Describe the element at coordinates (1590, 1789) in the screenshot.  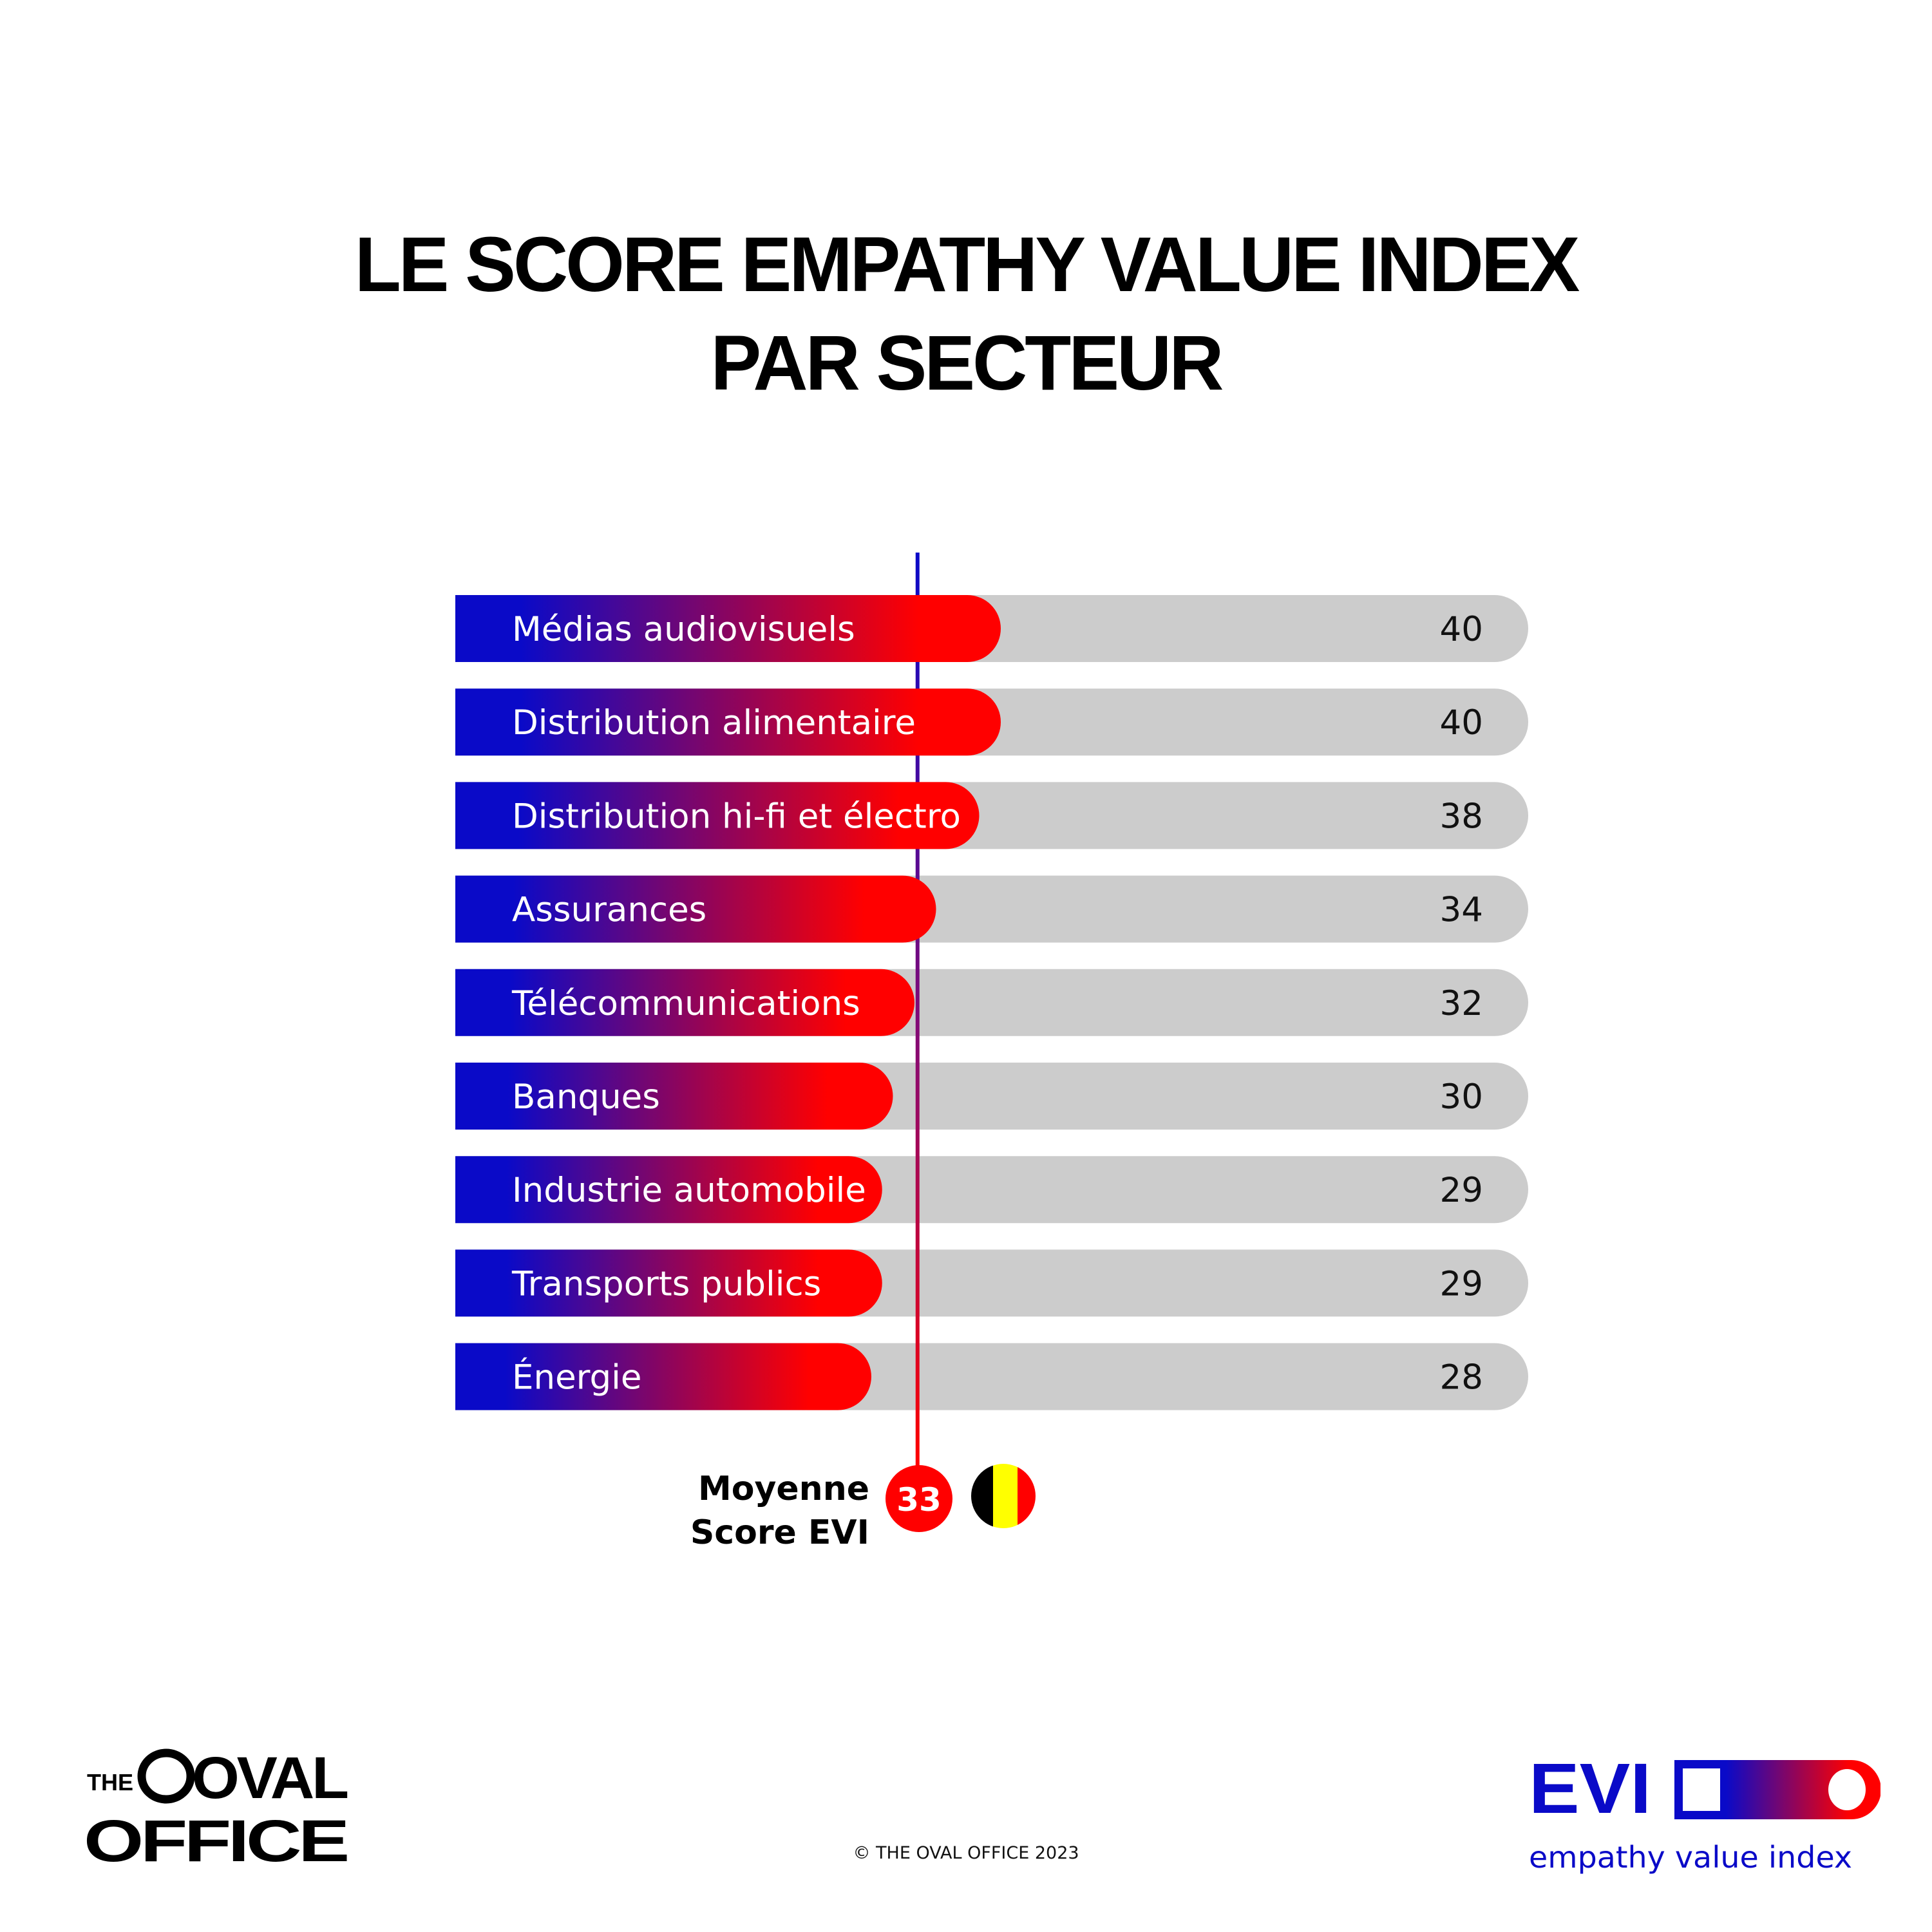
I see `evi-acronym: EVI` at that location.